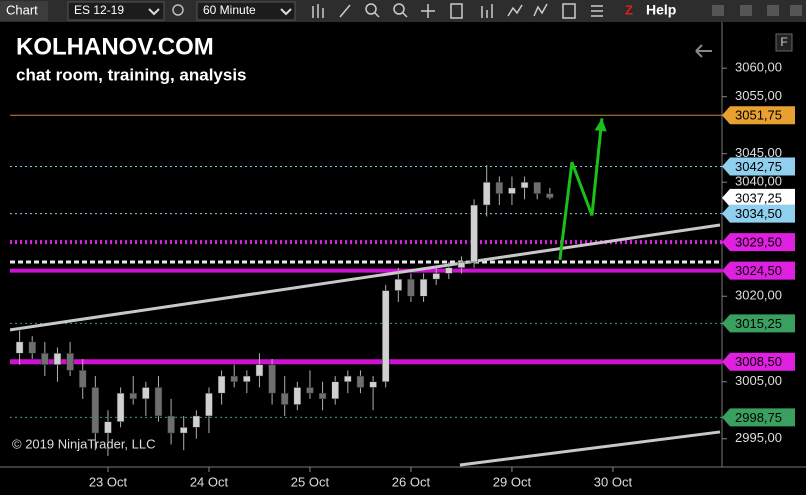  Describe the element at coordinates (209, 481) in the screenshot. I see `x-tick-label: 24 Oct` at that location.